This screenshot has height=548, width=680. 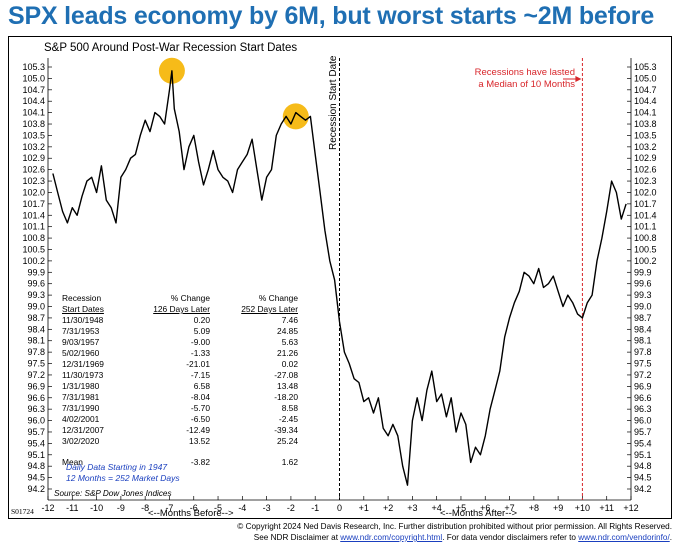 What do you see at coordinates (606, 508) in the screenshot?
I see `x-tick-label: +11` at bounding box center [606, 508].